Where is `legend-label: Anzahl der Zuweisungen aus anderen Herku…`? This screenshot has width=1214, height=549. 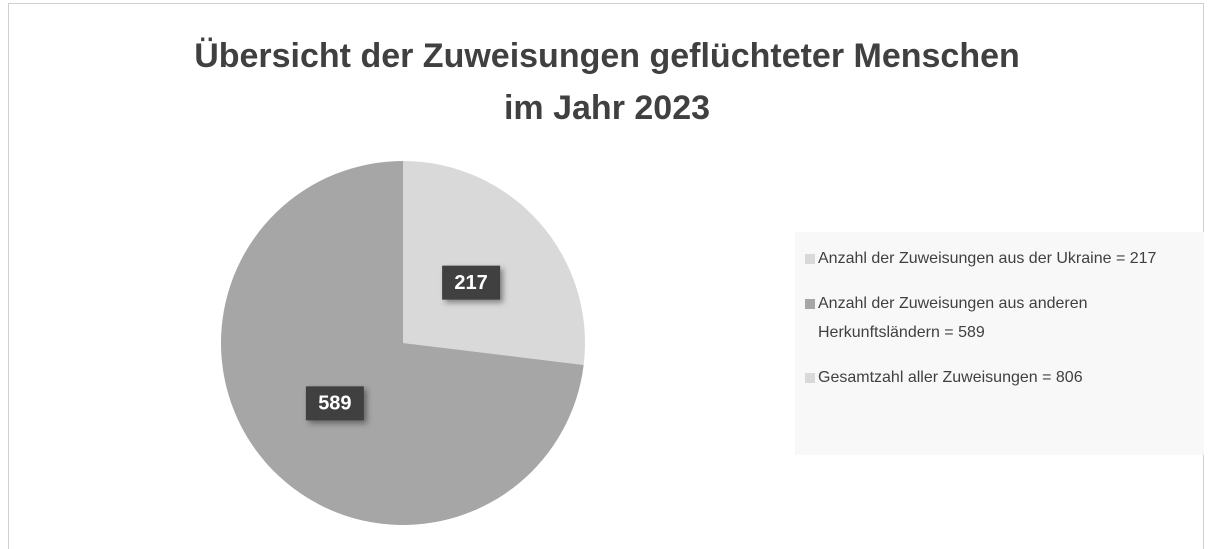
legend-label: Anzahl der Zuweisungen aus anderen Herku… is located at coordinates (953, 318).